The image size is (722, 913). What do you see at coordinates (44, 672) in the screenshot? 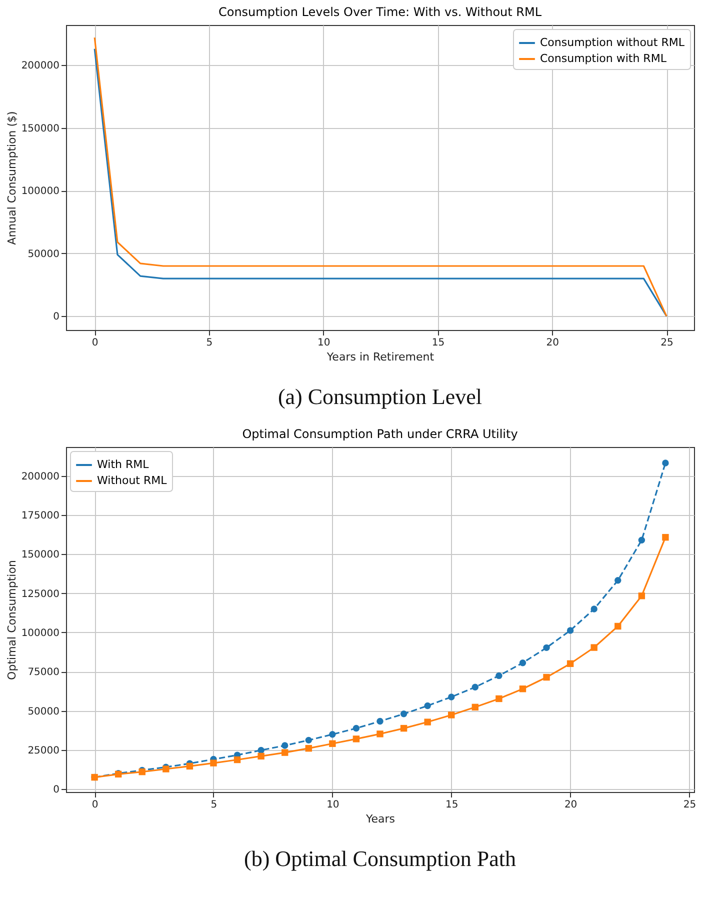
I see `y-tick-label: 75000` at bounding box center [44, 672].